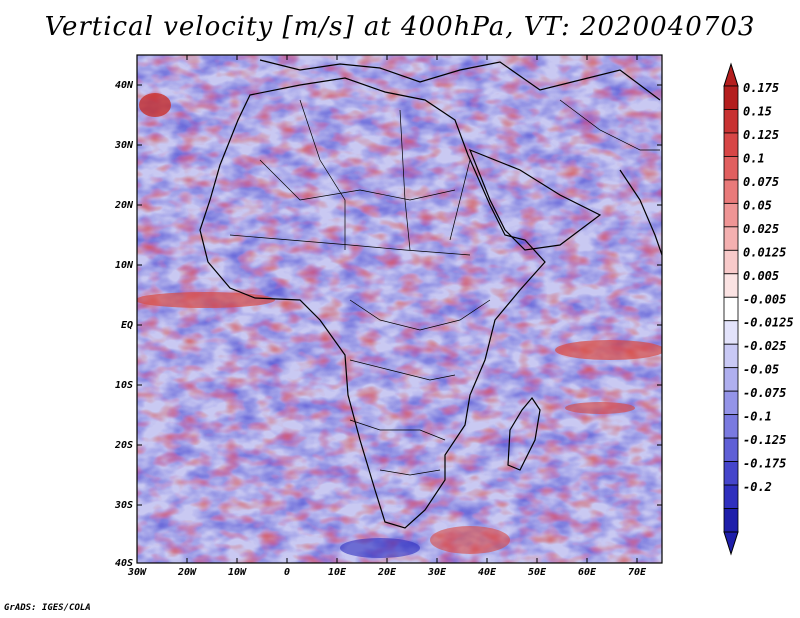  Describe the element at coordinates (757, 205) in the screenshot. I see `colorbar-label: 0.05` at that location.